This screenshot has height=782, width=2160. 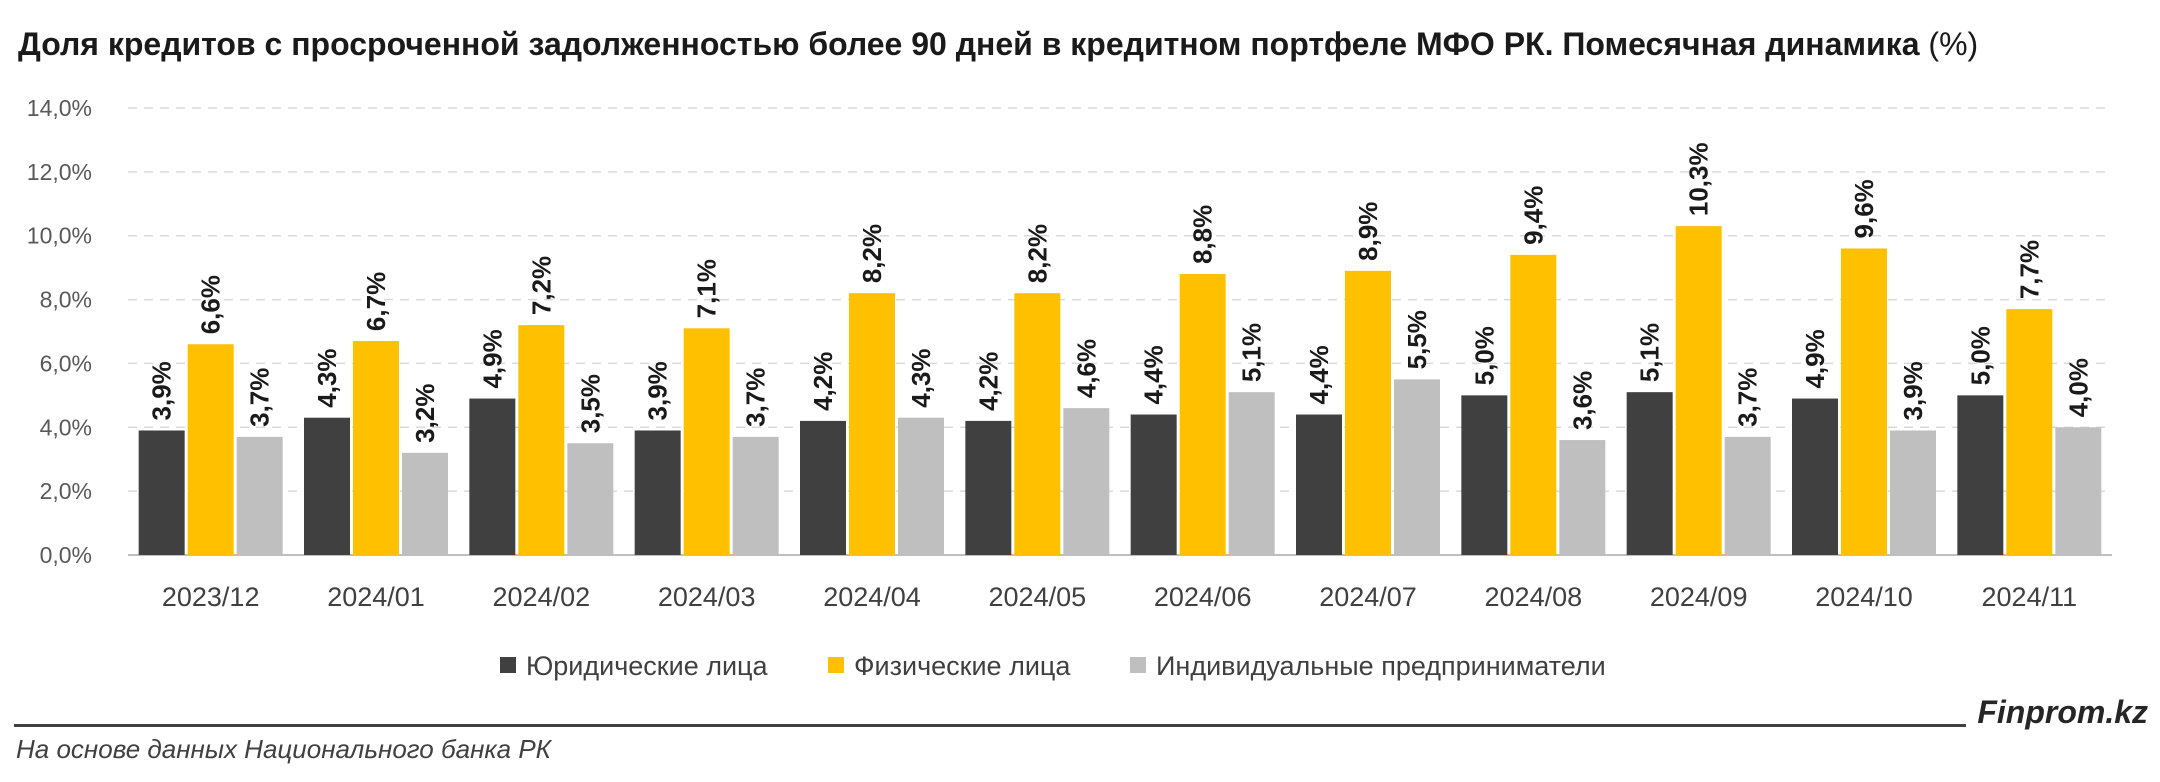 I want to click on legend-label: Физические лица, so click(x=962, y=666).